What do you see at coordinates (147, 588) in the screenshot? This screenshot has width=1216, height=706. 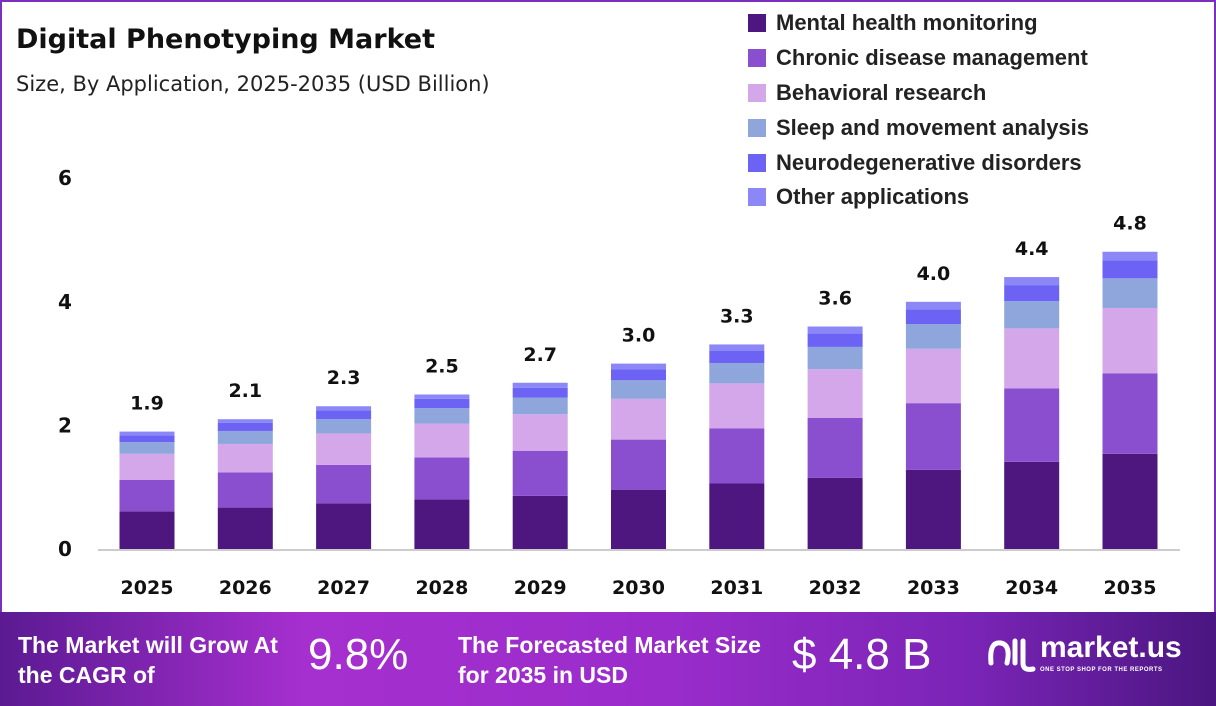 I see `x-tick-label: 2025` at bounding box center [147, 588].